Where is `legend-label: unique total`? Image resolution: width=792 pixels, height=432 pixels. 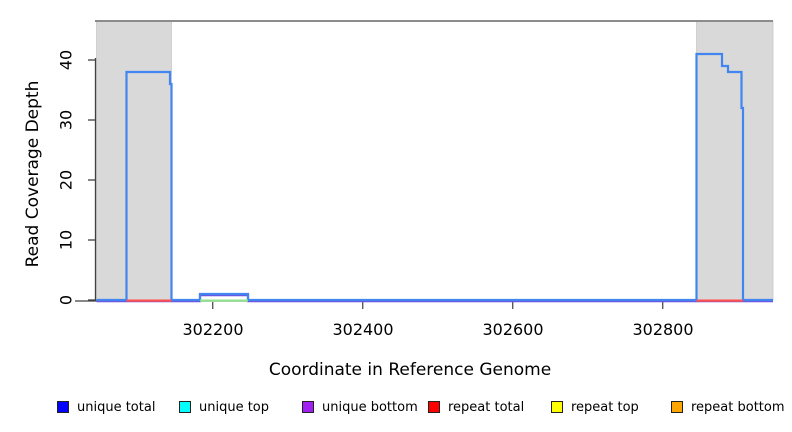
legend-label: unique total is located at coordinates (116, 407).